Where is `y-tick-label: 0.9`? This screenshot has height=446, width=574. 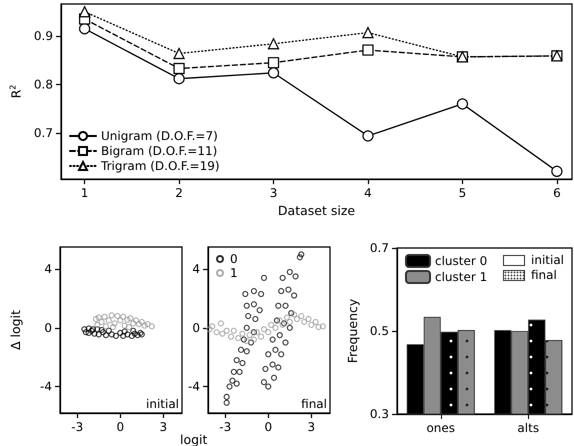
y-tick-label: 0.9 is located at coordinates (43, 36).